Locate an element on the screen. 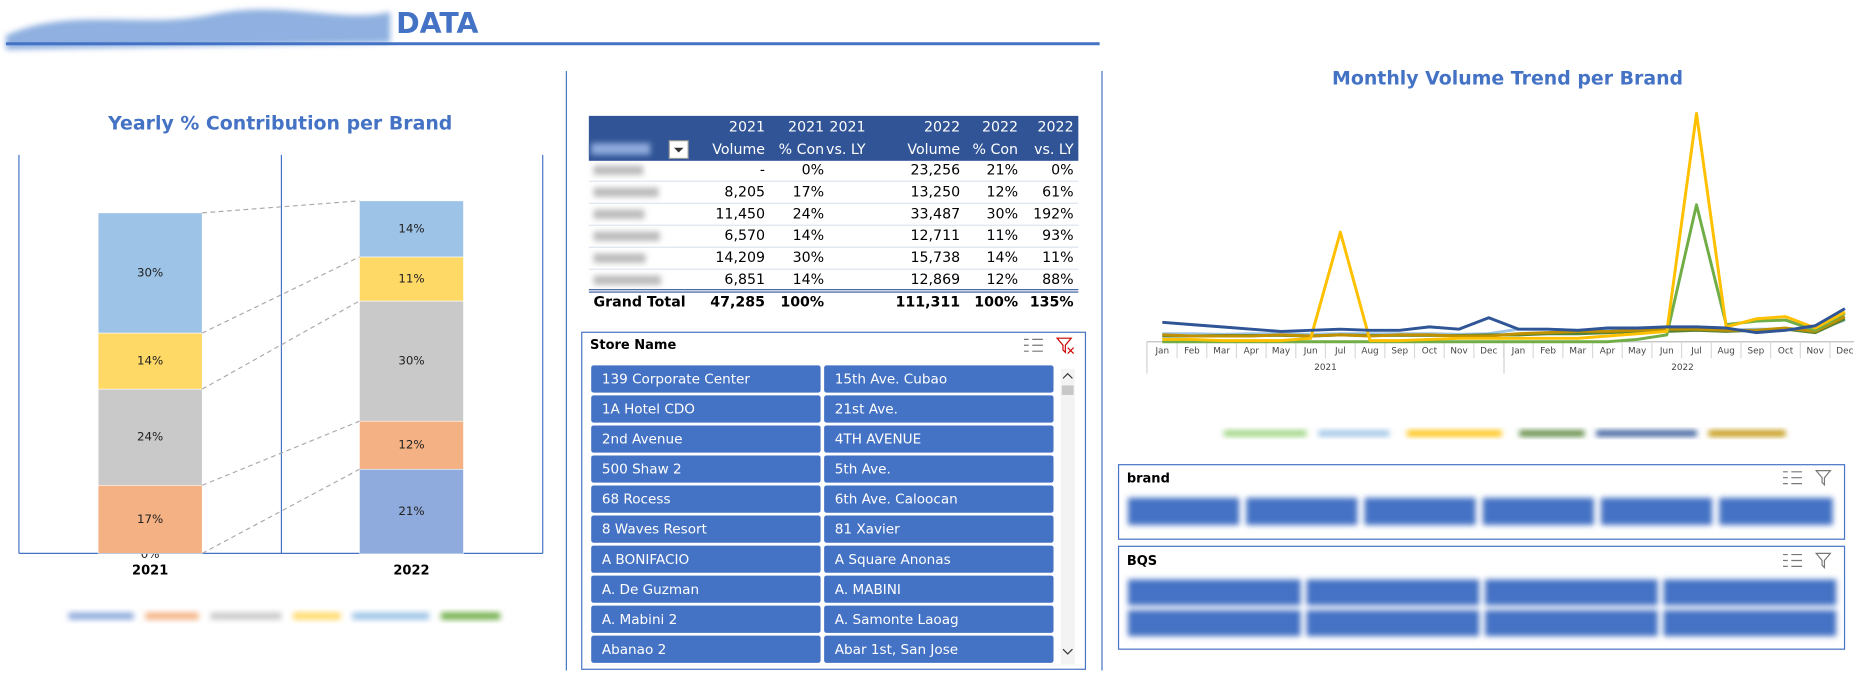 The width and height of the screenshot is (1854, 687). data-label: 17% is located at coordinates (150, 519).